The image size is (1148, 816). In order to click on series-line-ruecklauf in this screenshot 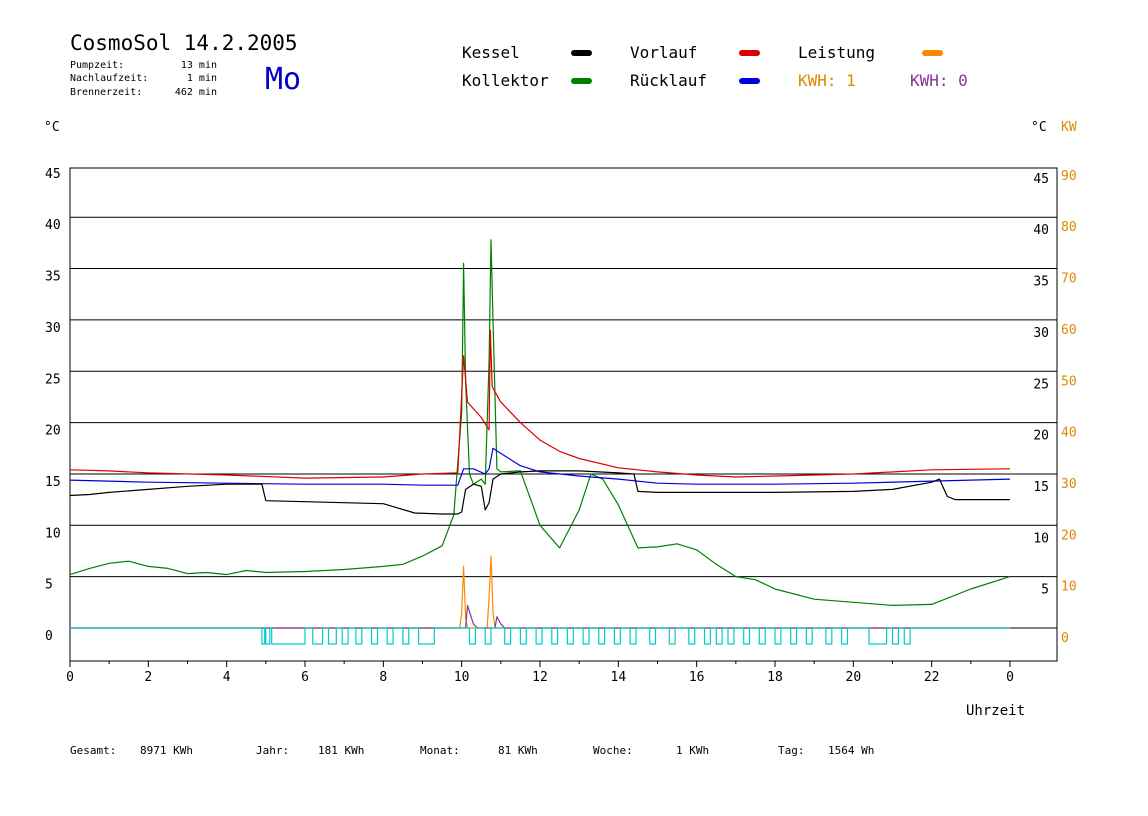, I will do `click(540, 466)`.